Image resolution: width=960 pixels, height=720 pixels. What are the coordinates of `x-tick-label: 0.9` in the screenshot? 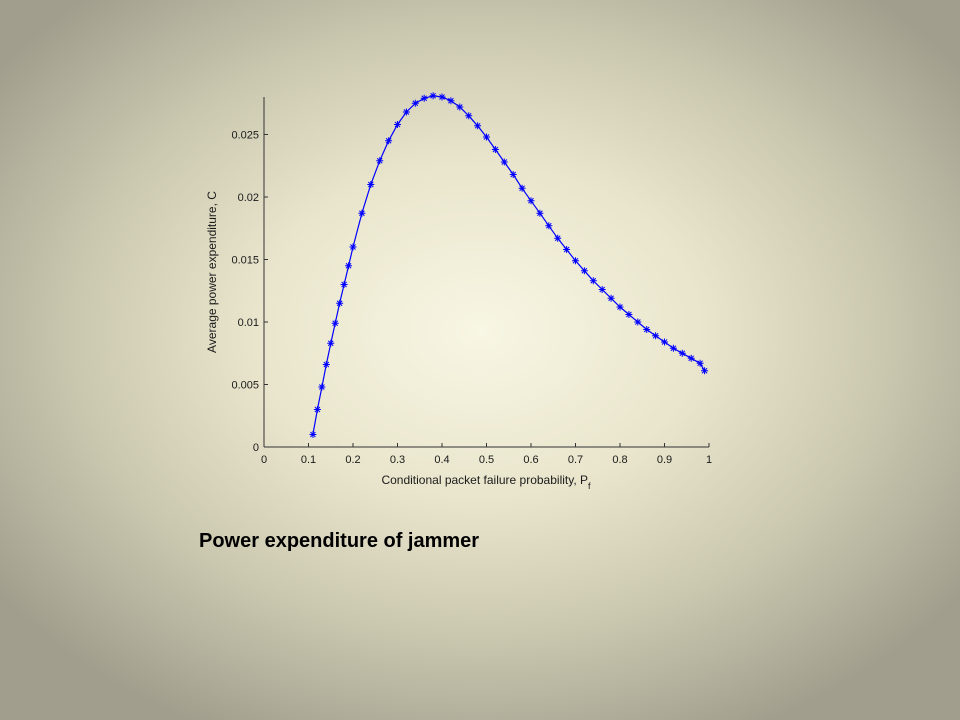 It's located at (664, 460).